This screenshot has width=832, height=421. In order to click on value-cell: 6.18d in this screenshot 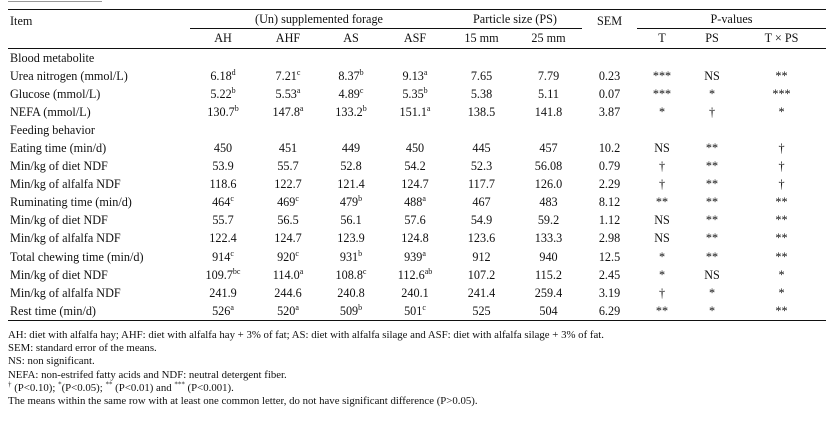, I will do `click(223, 76)`.